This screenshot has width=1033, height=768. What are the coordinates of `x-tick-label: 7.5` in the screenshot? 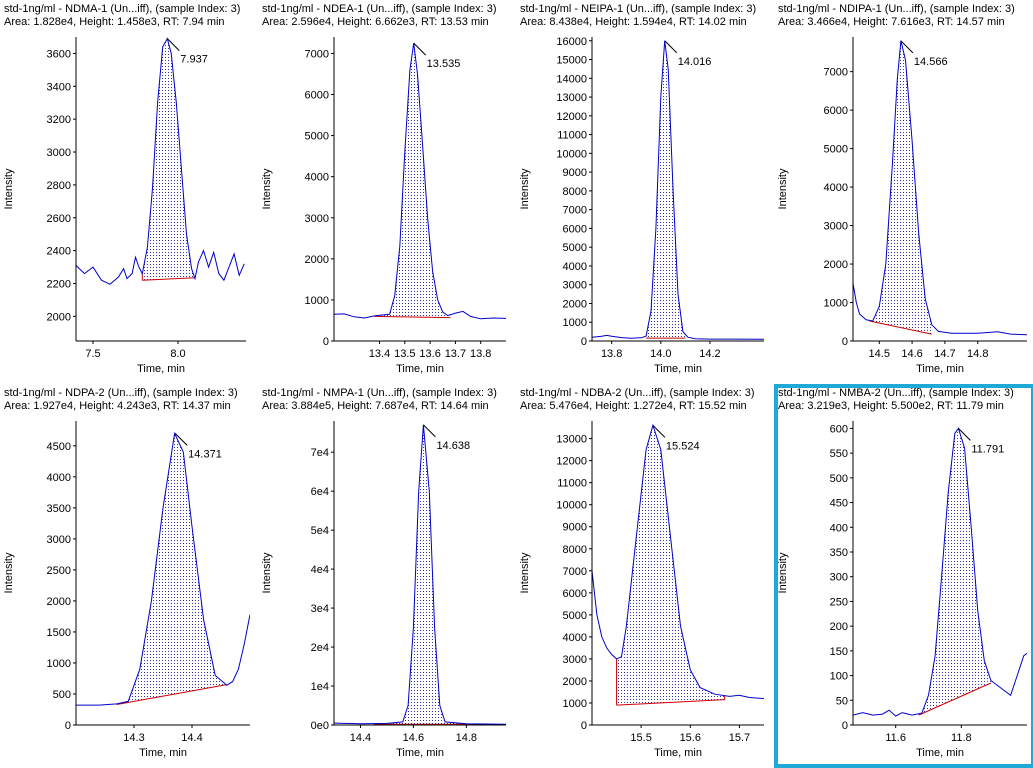 It's located at (92, 354).